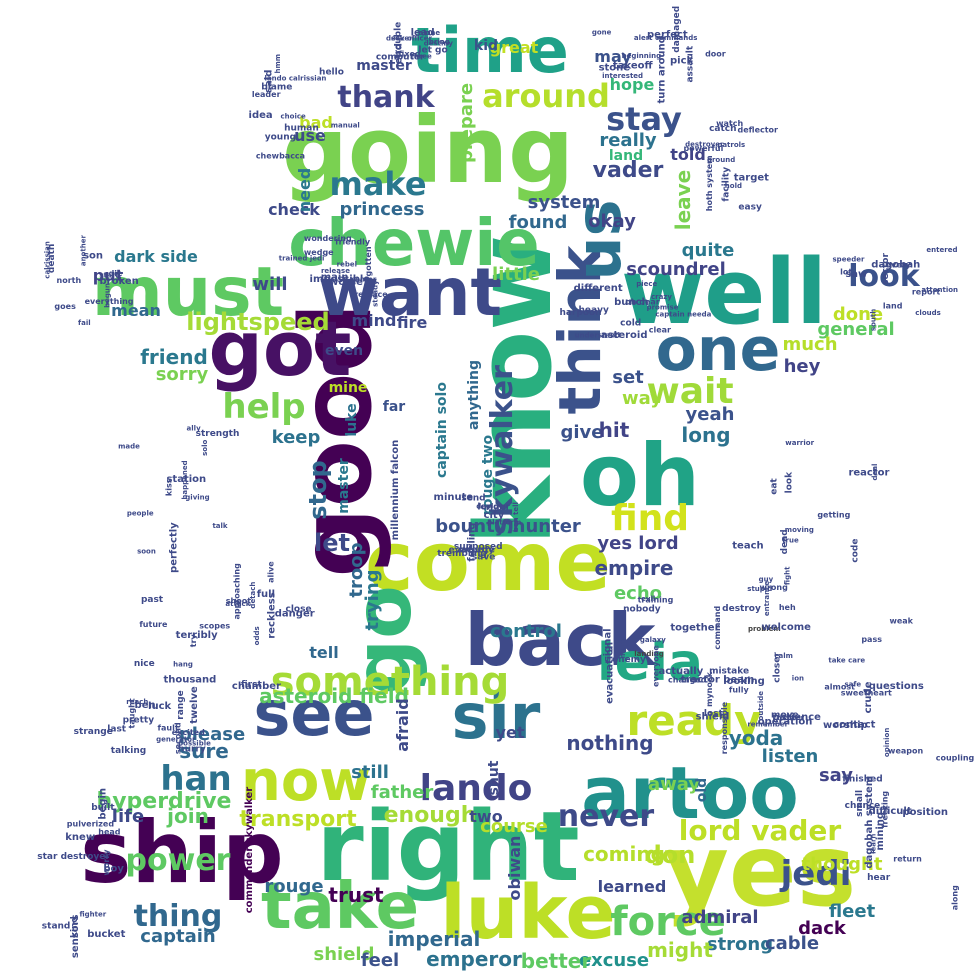 The image size is (980, 980). I want to click on word-hmm: hmm, so click(278, 64).